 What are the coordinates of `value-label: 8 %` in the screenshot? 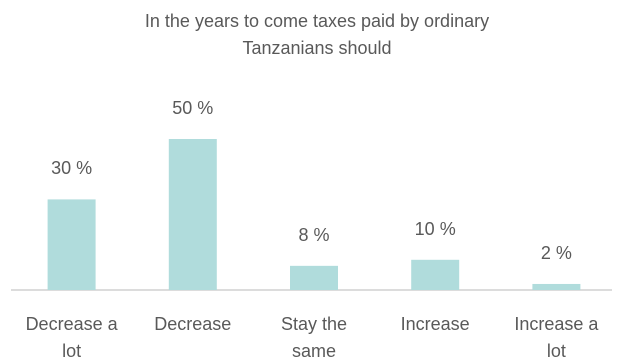 It's located at (314, 234).